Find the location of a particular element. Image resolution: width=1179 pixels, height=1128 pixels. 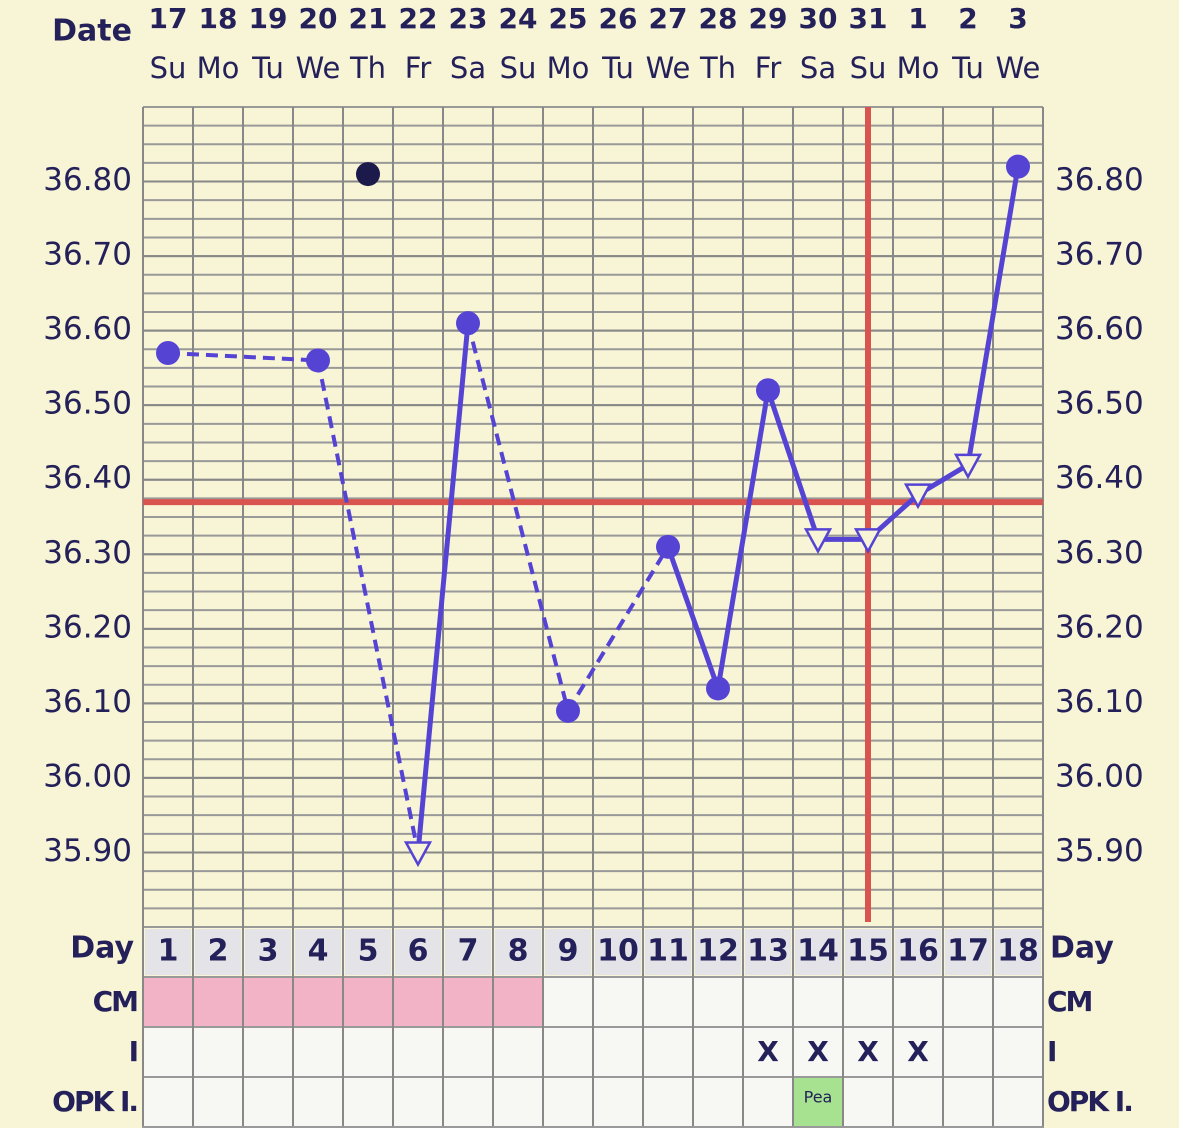

row-label: Day is located at coordinates (1082, 948).